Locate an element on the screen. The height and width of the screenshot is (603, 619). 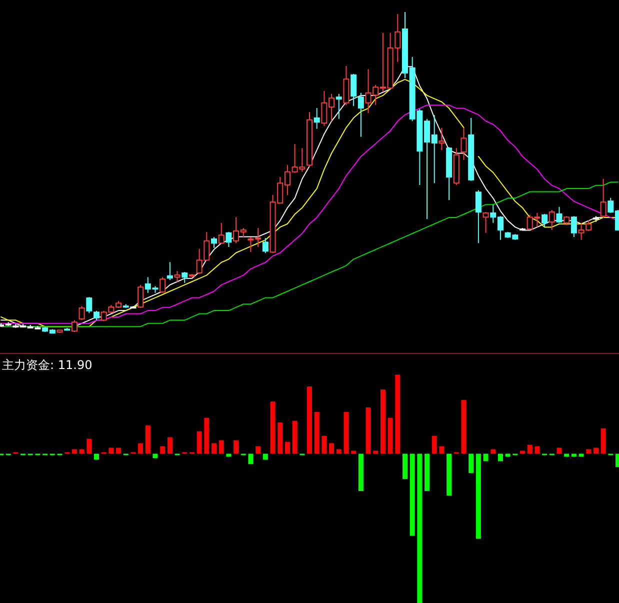
chart-title: 主力资金: 11.90 is located at coordinates (47, 365).